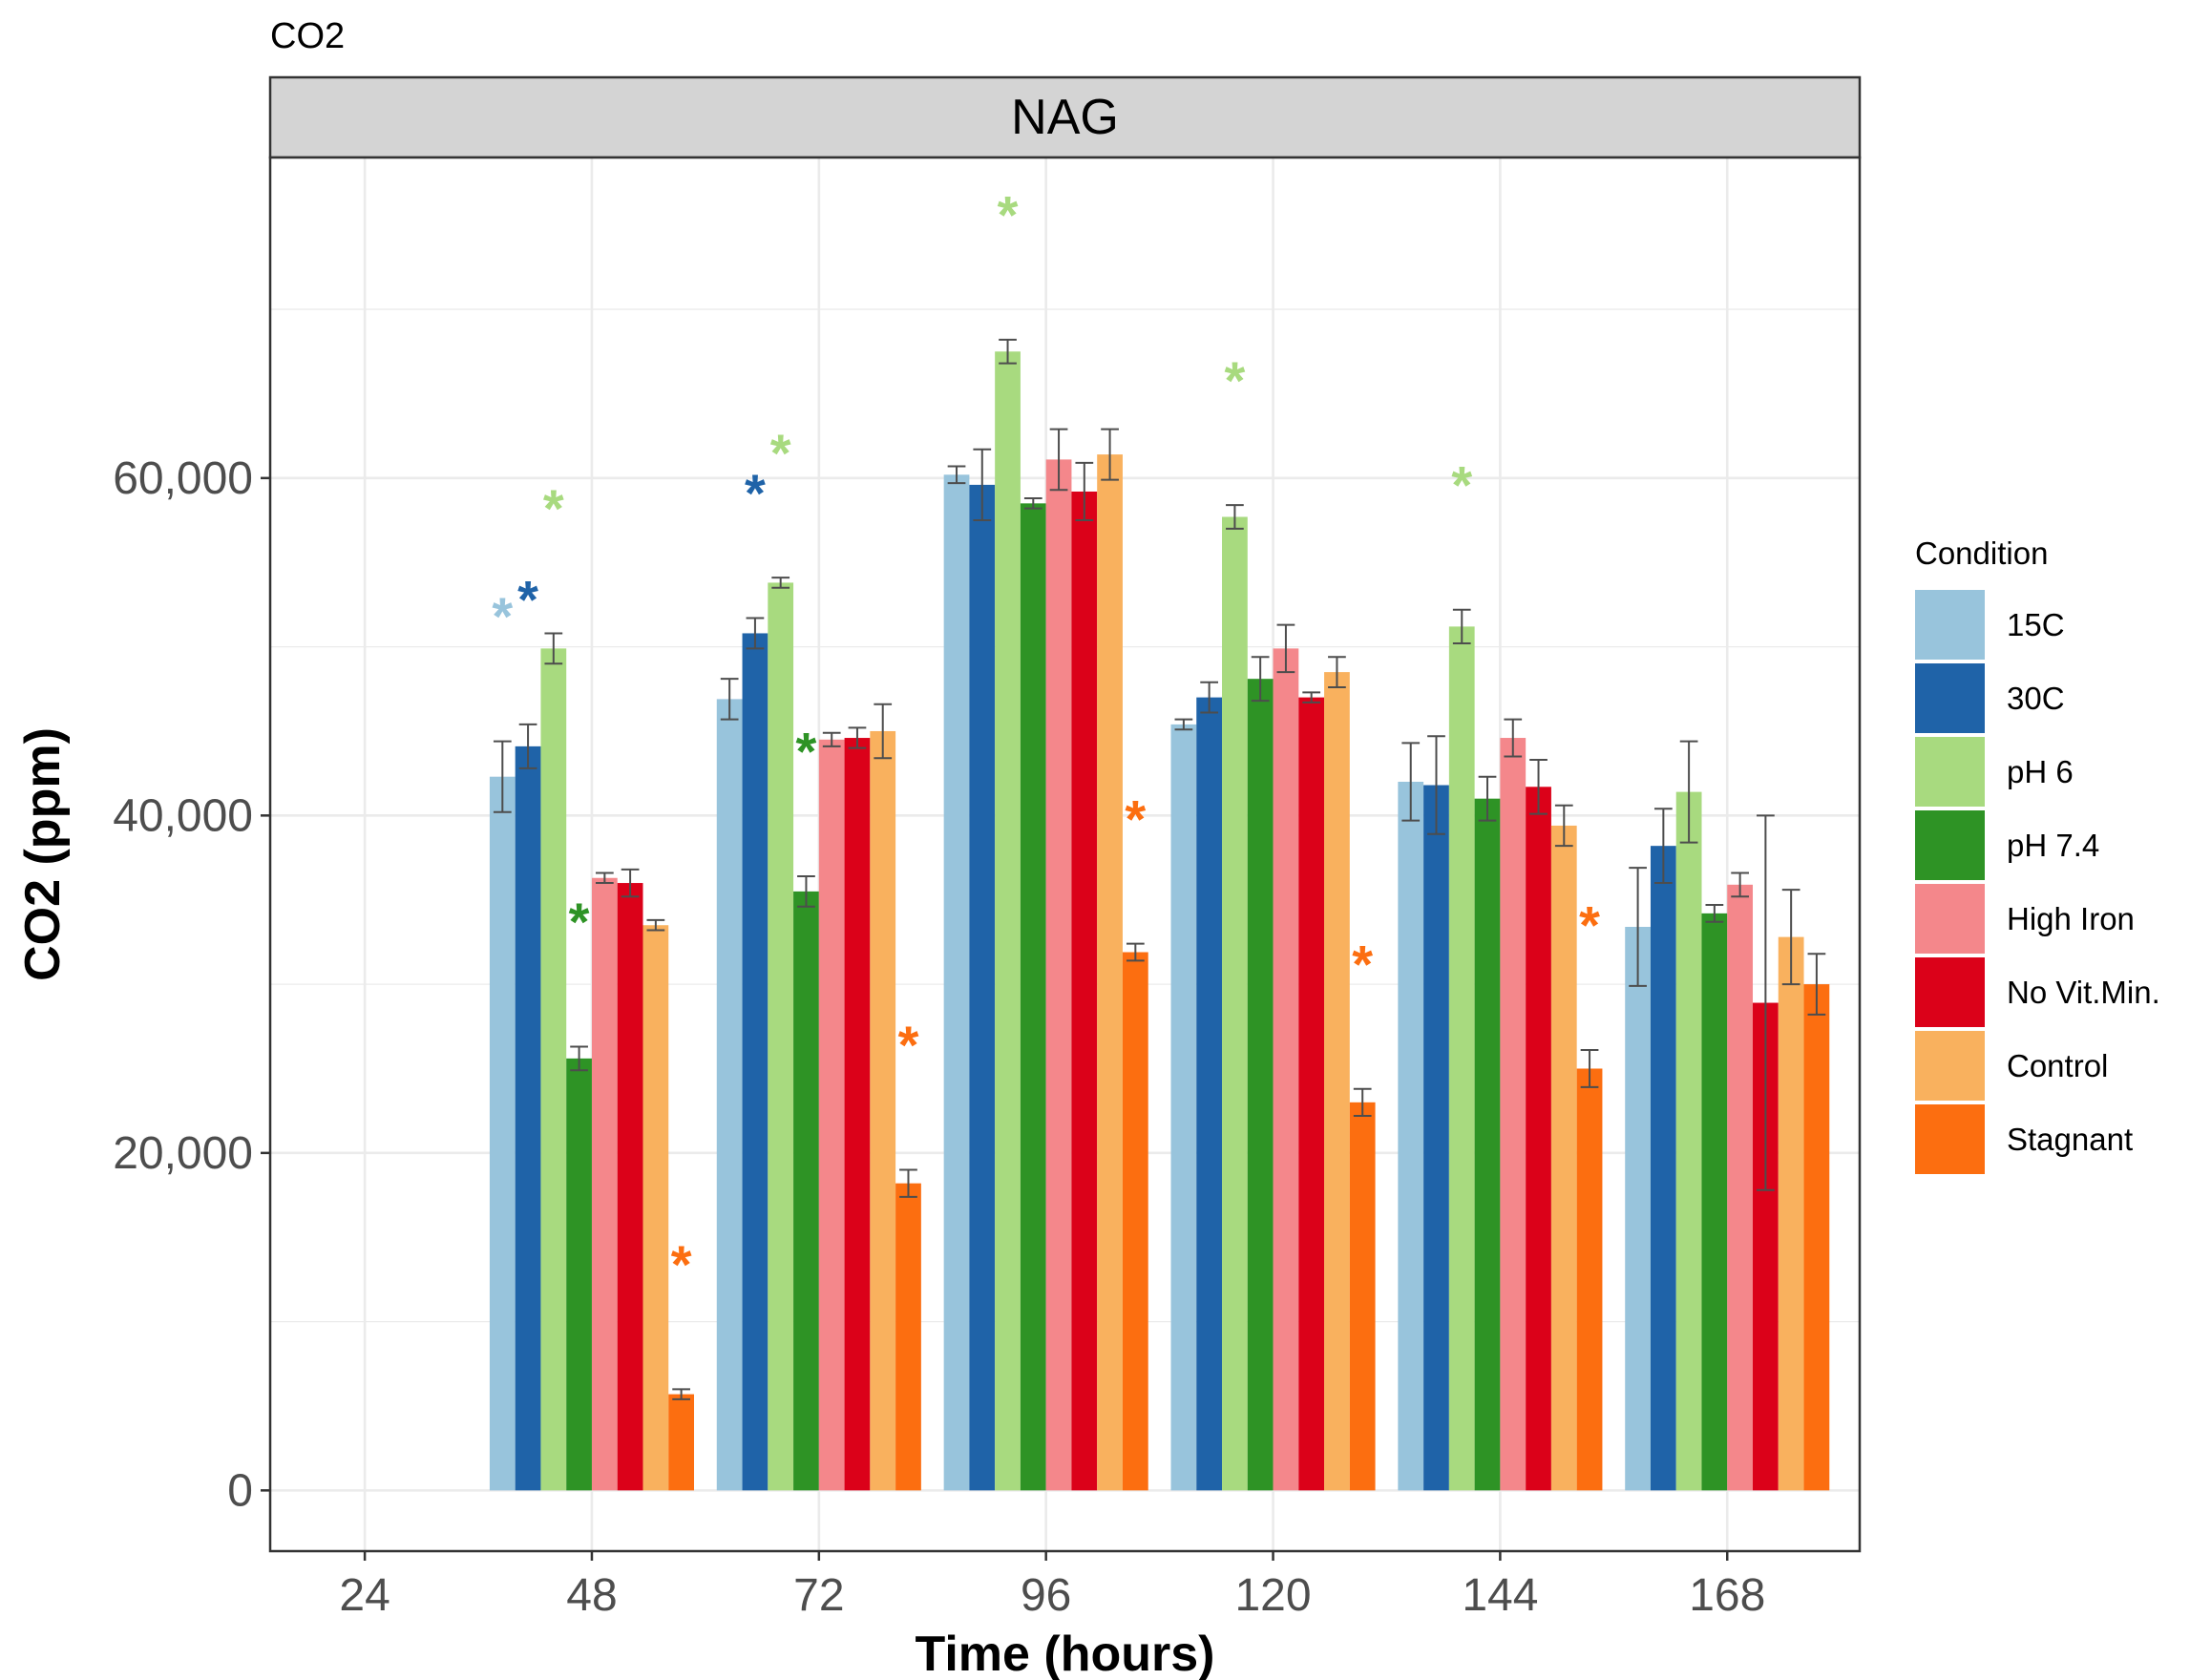 This screenshot has height=1680, width=2190. I want to click on y-axis: 0 20,000 40,000 60,000, so click(191, 985).